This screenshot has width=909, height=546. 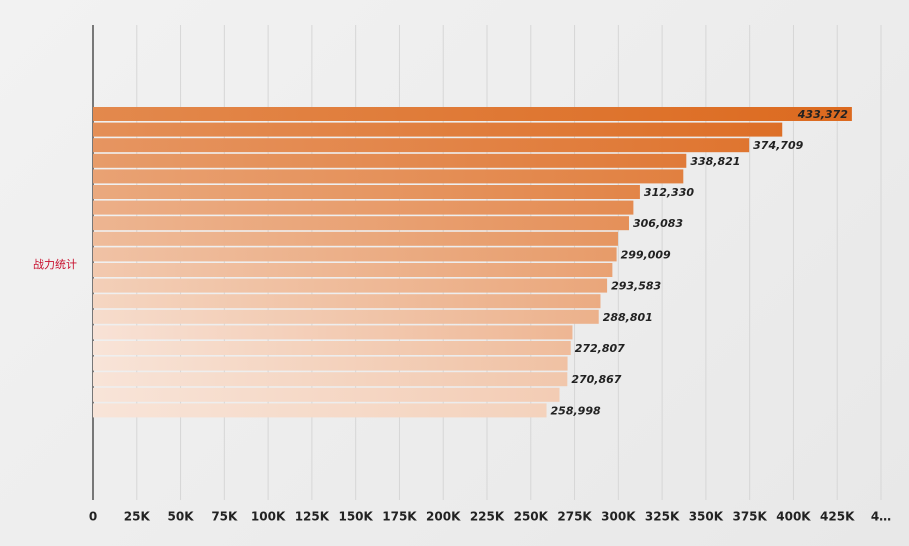 What do you see at coordinates (531, 517) in the screenshot?
I see `x-tick-label: 250K` at bounding box center [531, 517].